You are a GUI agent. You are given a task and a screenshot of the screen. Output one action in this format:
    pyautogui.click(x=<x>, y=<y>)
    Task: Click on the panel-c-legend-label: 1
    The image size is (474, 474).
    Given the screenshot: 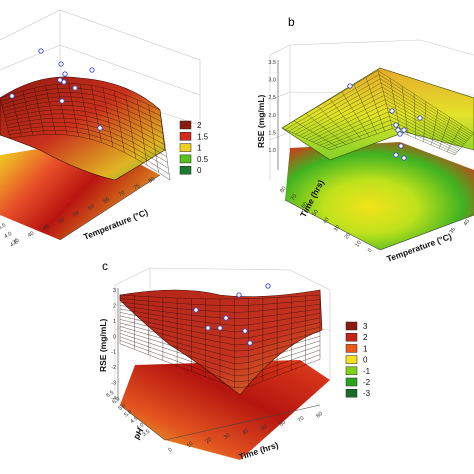 What is the action you would take?
    pyautogui.click(x=365, y=348)
    